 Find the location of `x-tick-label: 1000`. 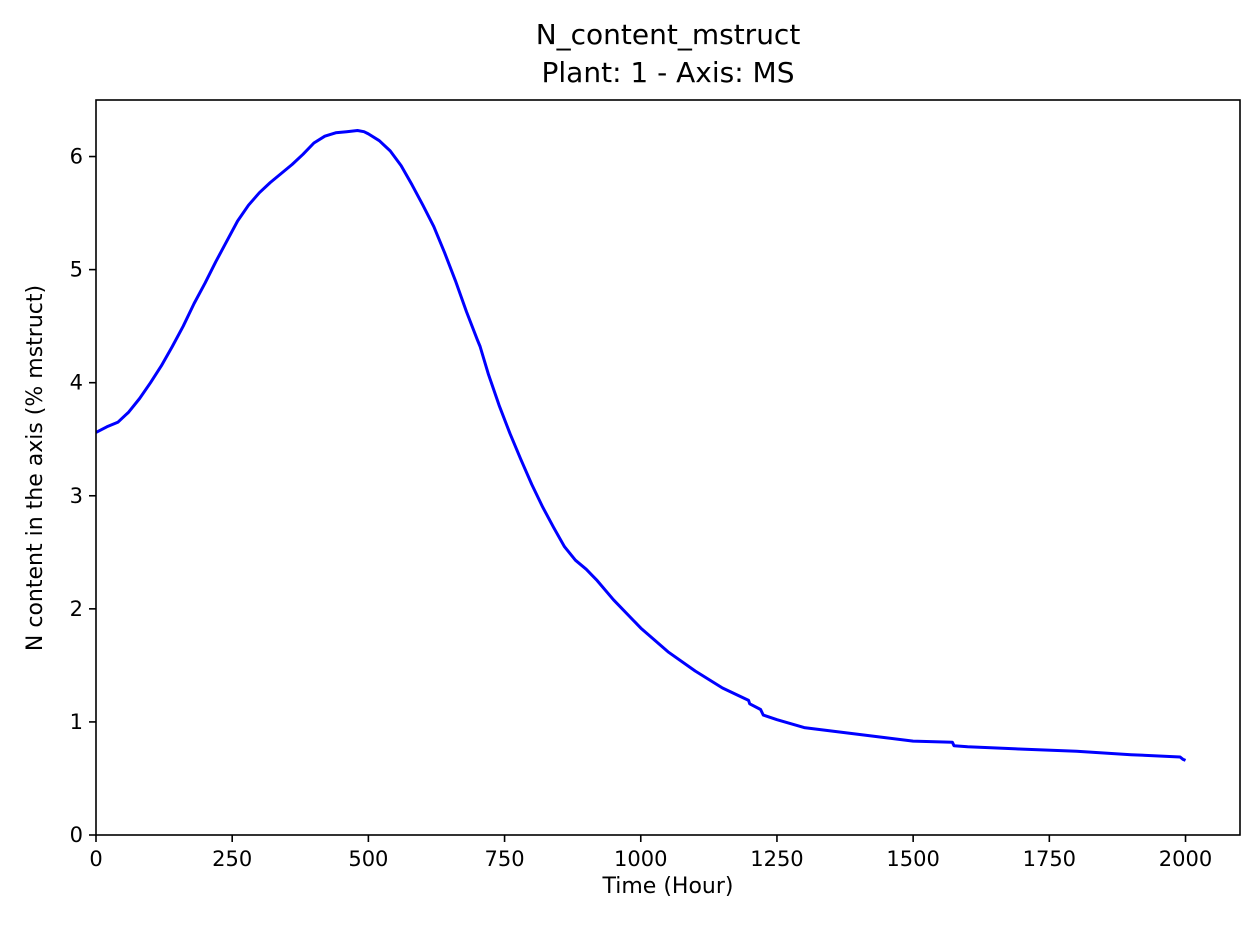

x-tick-label: 1000 is located at coordinates (640, 859).